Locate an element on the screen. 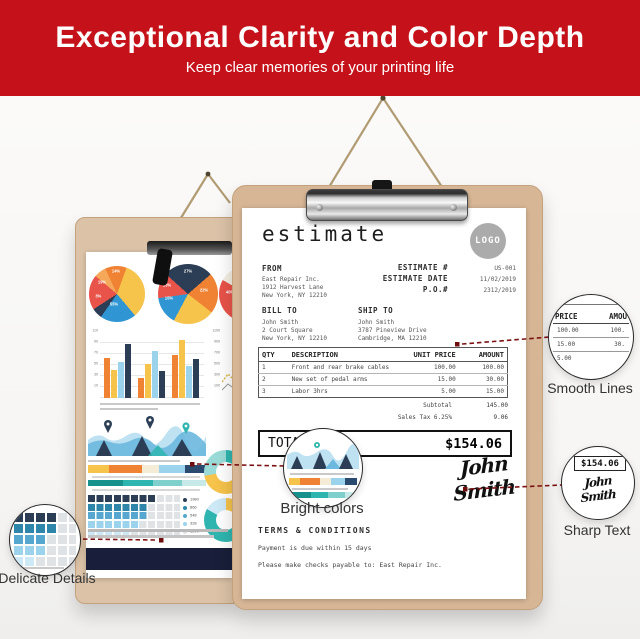  tax-label: Sales Tax 6.25% is located at coordinates (424, 417).